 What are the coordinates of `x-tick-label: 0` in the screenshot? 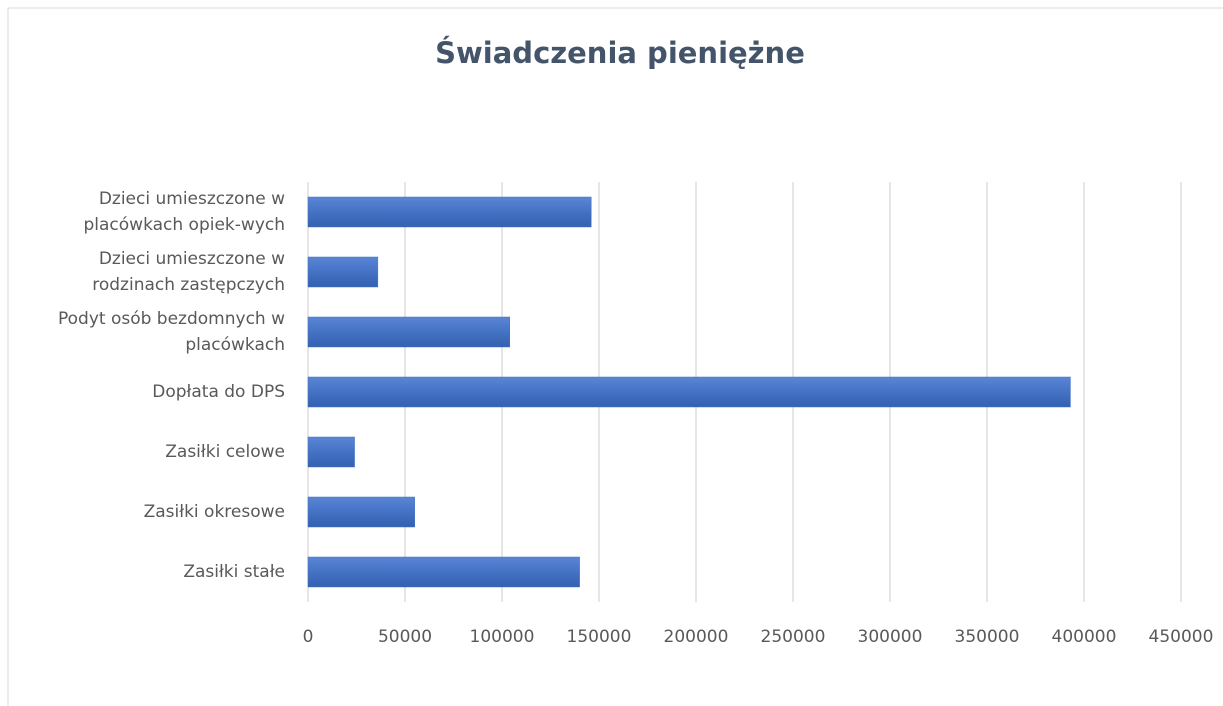 It's located at (308, 637).